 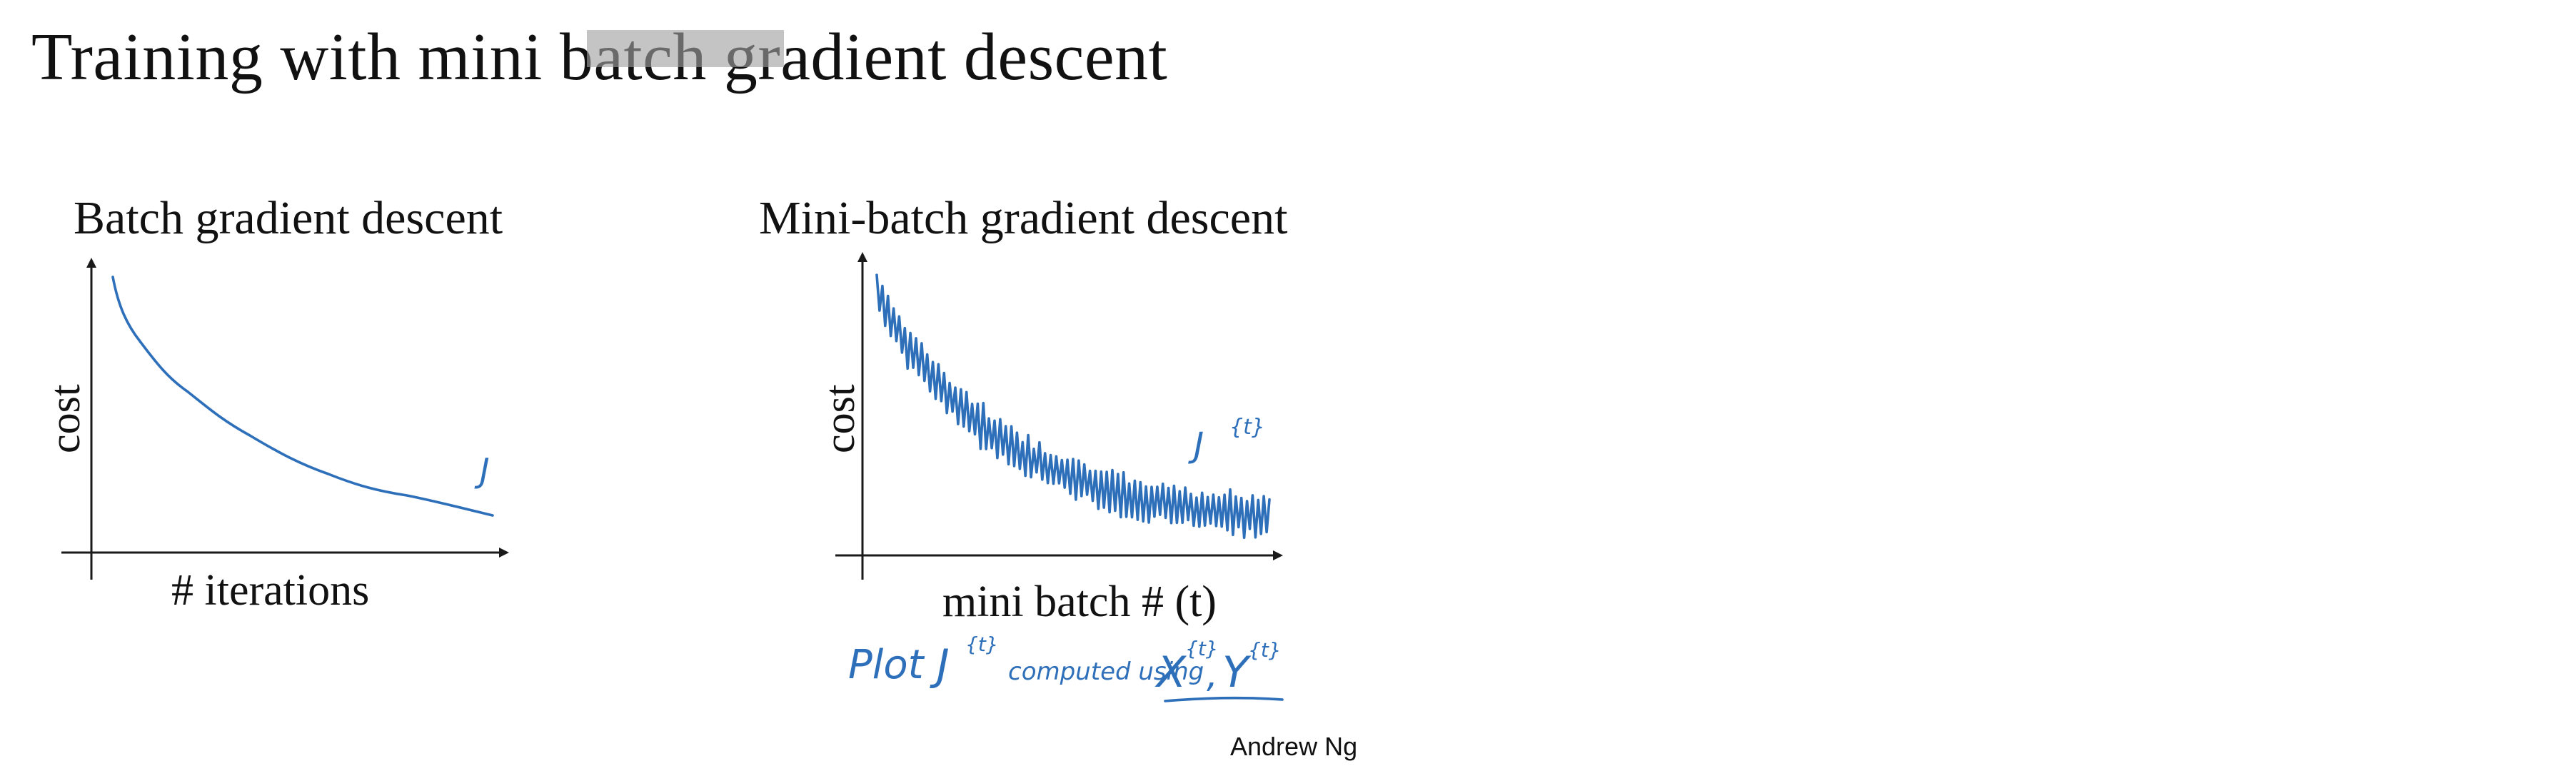 I want to click on left-chart-title: Batch gradient descent, so click(x=288, y=218).